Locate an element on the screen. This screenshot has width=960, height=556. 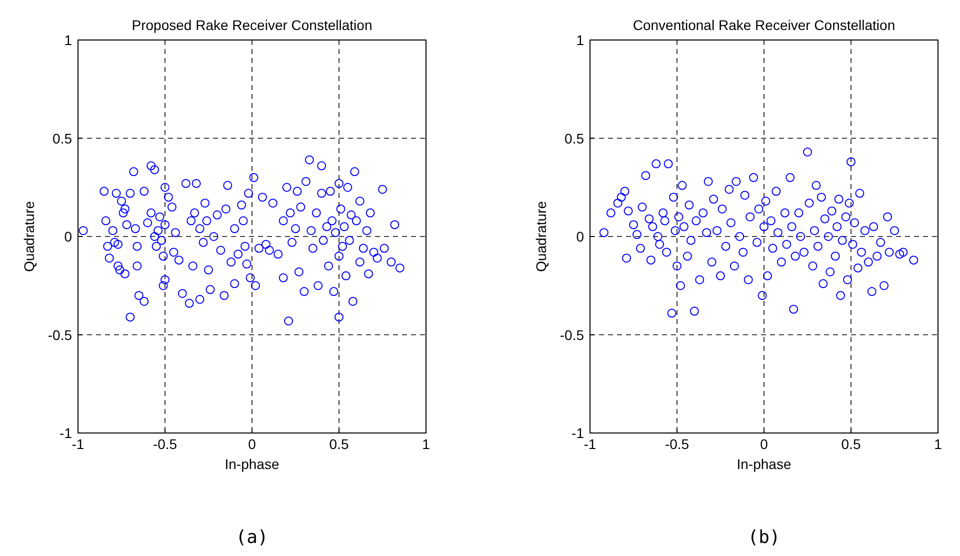
text: (a) is located at coordinates (252, 537).